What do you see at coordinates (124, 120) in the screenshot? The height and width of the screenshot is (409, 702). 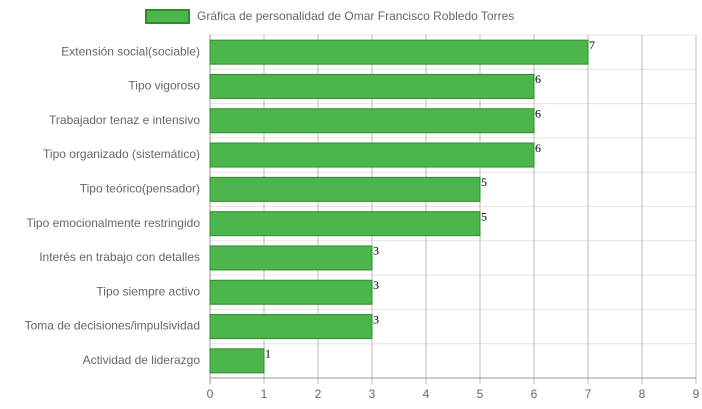 I see `y-tick-label: Trabajador tenaz e intensivo` at bounding box center [124, 120].